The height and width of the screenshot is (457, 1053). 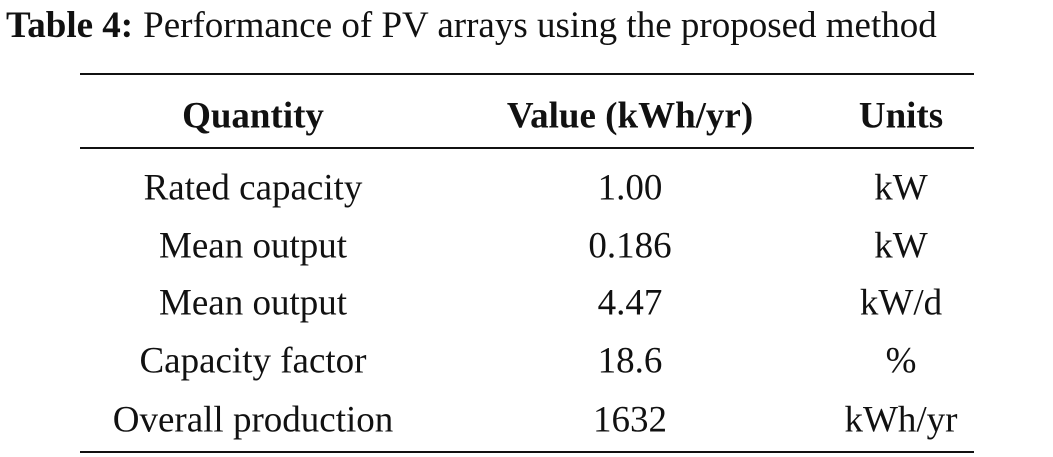 I want to click on table-cell: kW/d, so click(x=901, y=303).